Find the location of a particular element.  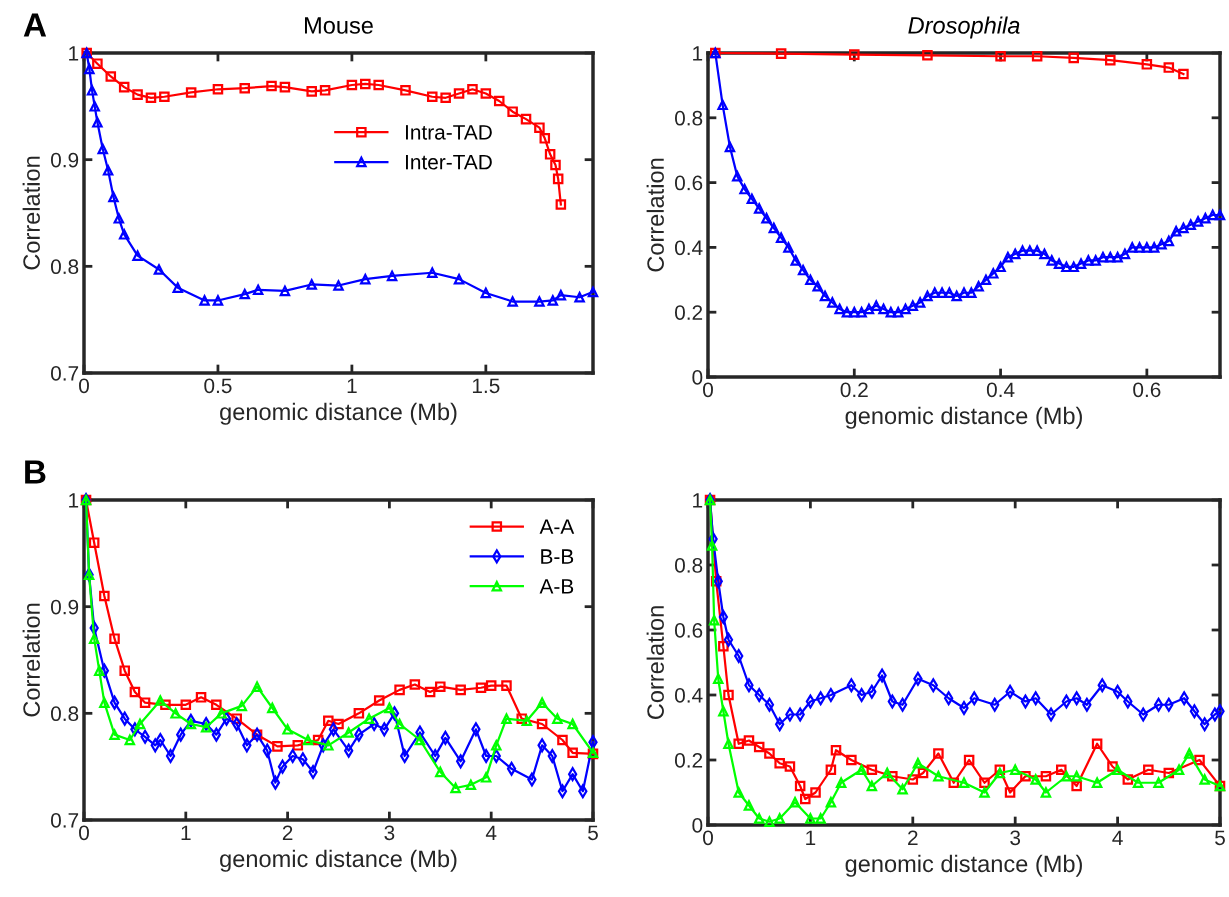

x-axis-title: genomic distance (Mb) is located at coordinates (963, 865).